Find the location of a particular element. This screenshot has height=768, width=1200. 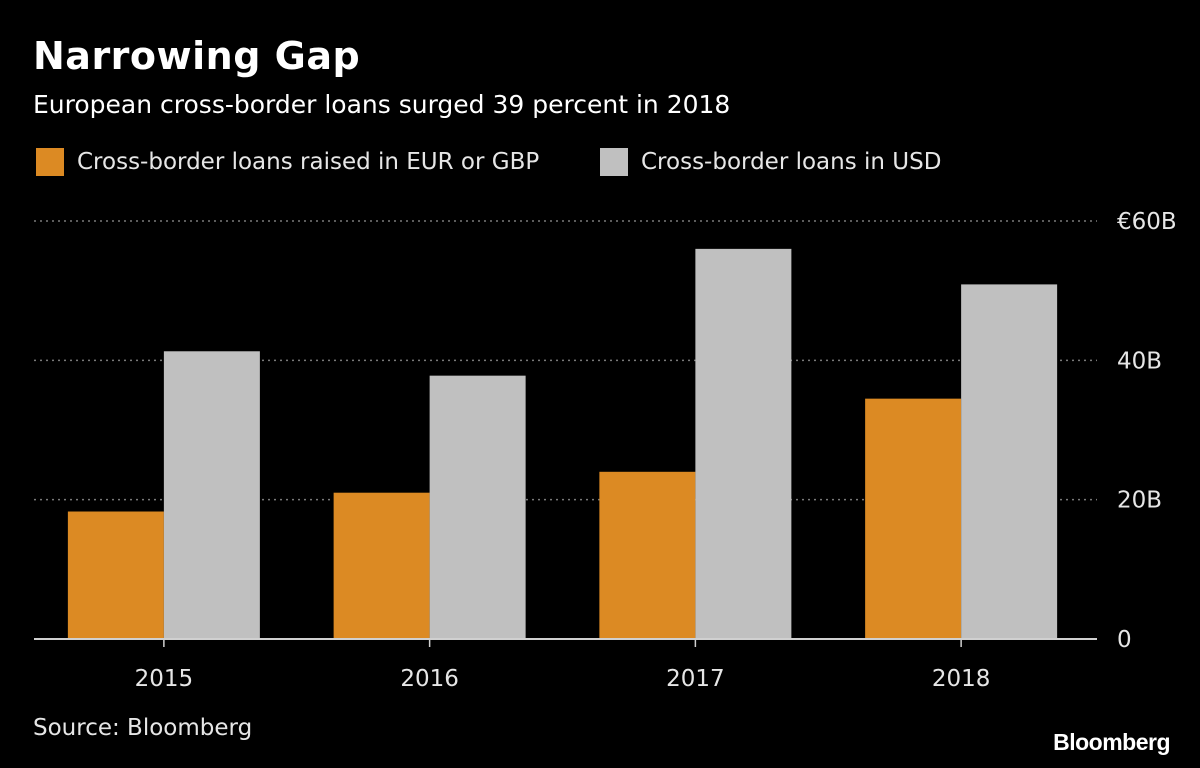

bar-usd-2015 is located at coordinates (211, 495).